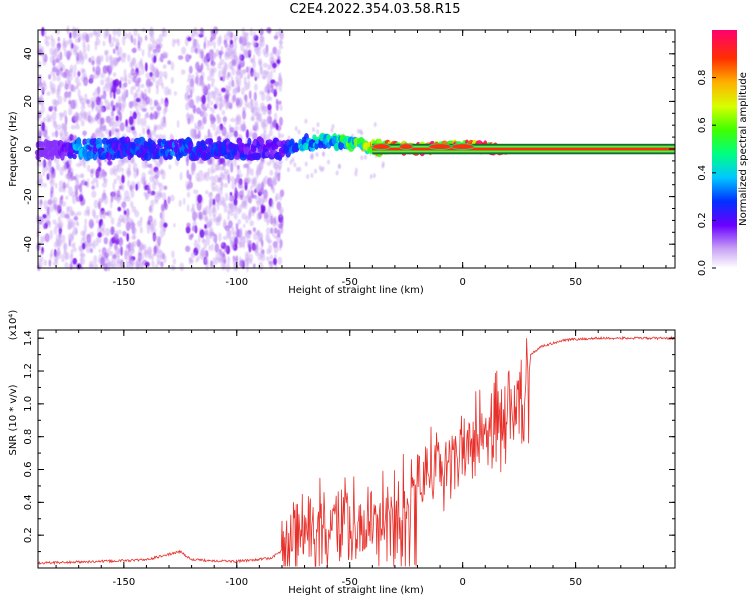  Describe the element at coordinates (28, 196) in the screenshot. I see `y-tick-label: -20` at that location.